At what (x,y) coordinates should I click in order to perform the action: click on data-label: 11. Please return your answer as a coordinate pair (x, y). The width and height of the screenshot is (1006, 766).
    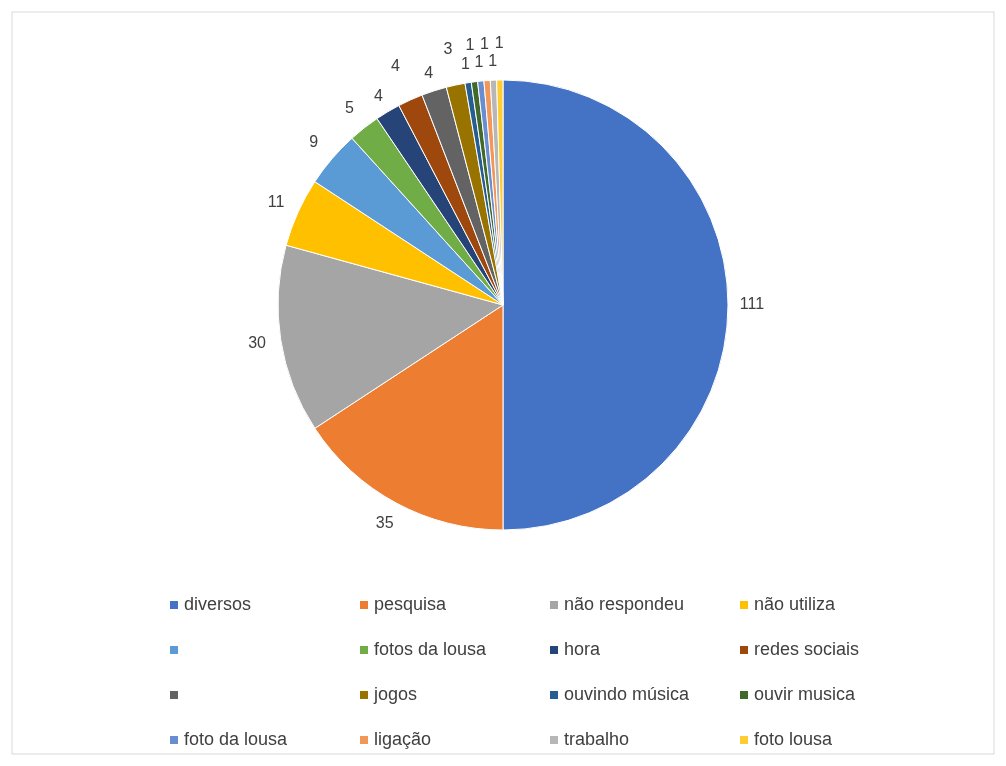
    Looking at the image, I should click on (276, 201).